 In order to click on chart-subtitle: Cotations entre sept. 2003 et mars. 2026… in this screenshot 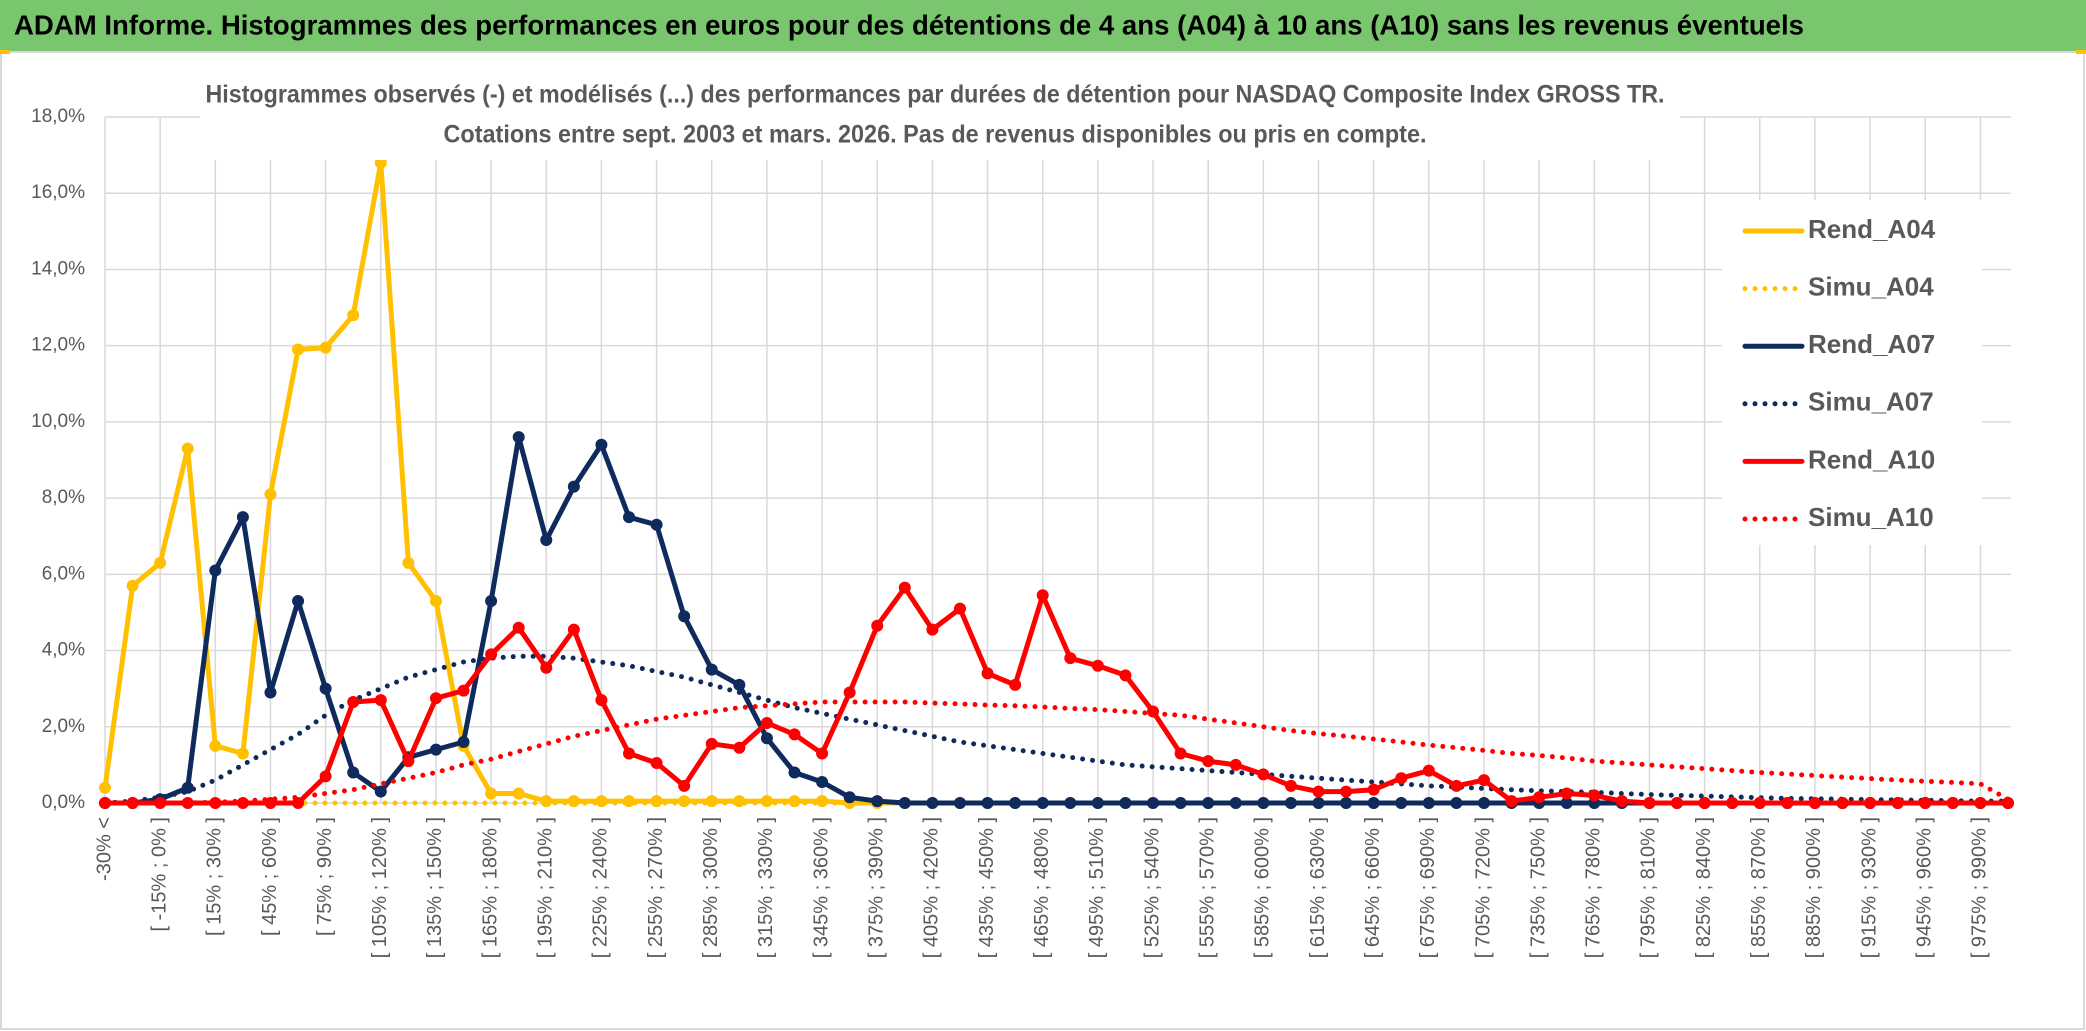, I will do `click(935, 135)`.